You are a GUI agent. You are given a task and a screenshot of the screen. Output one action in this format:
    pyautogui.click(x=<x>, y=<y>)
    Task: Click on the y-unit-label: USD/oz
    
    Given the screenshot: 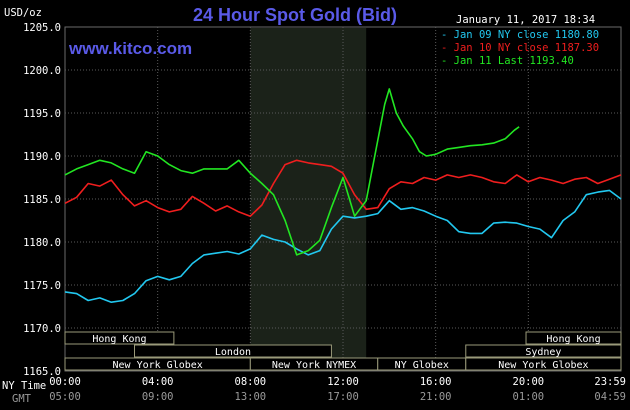 What is the action you would take?
    pyautogui.click(x=23, y=13)
    